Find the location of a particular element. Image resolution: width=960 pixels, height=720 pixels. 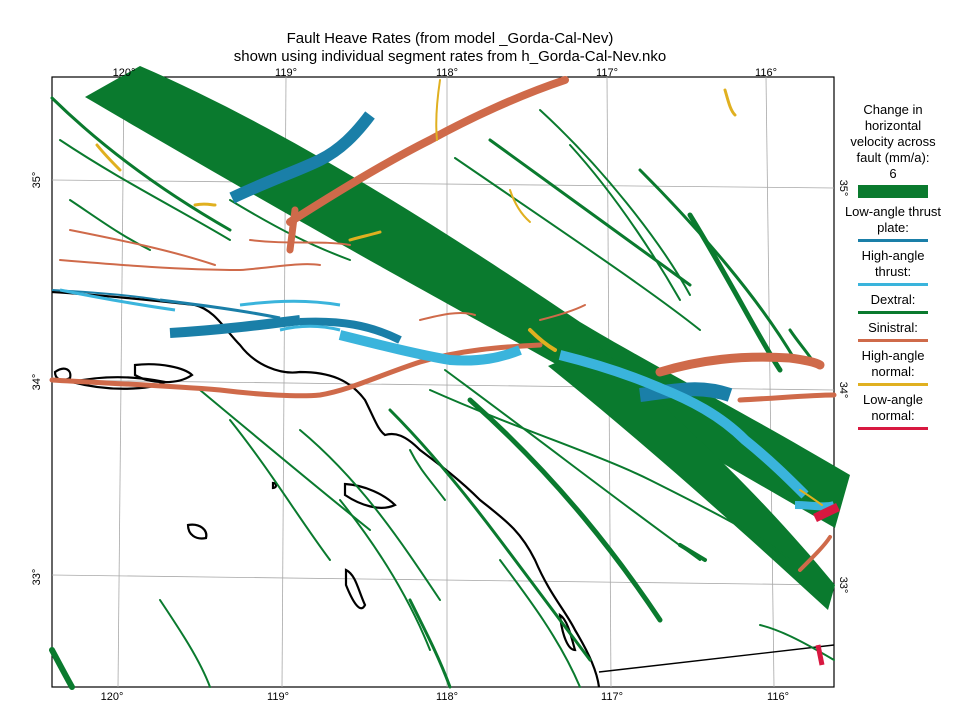

tick-top-119: 119° is located at coordinates (286, 73).